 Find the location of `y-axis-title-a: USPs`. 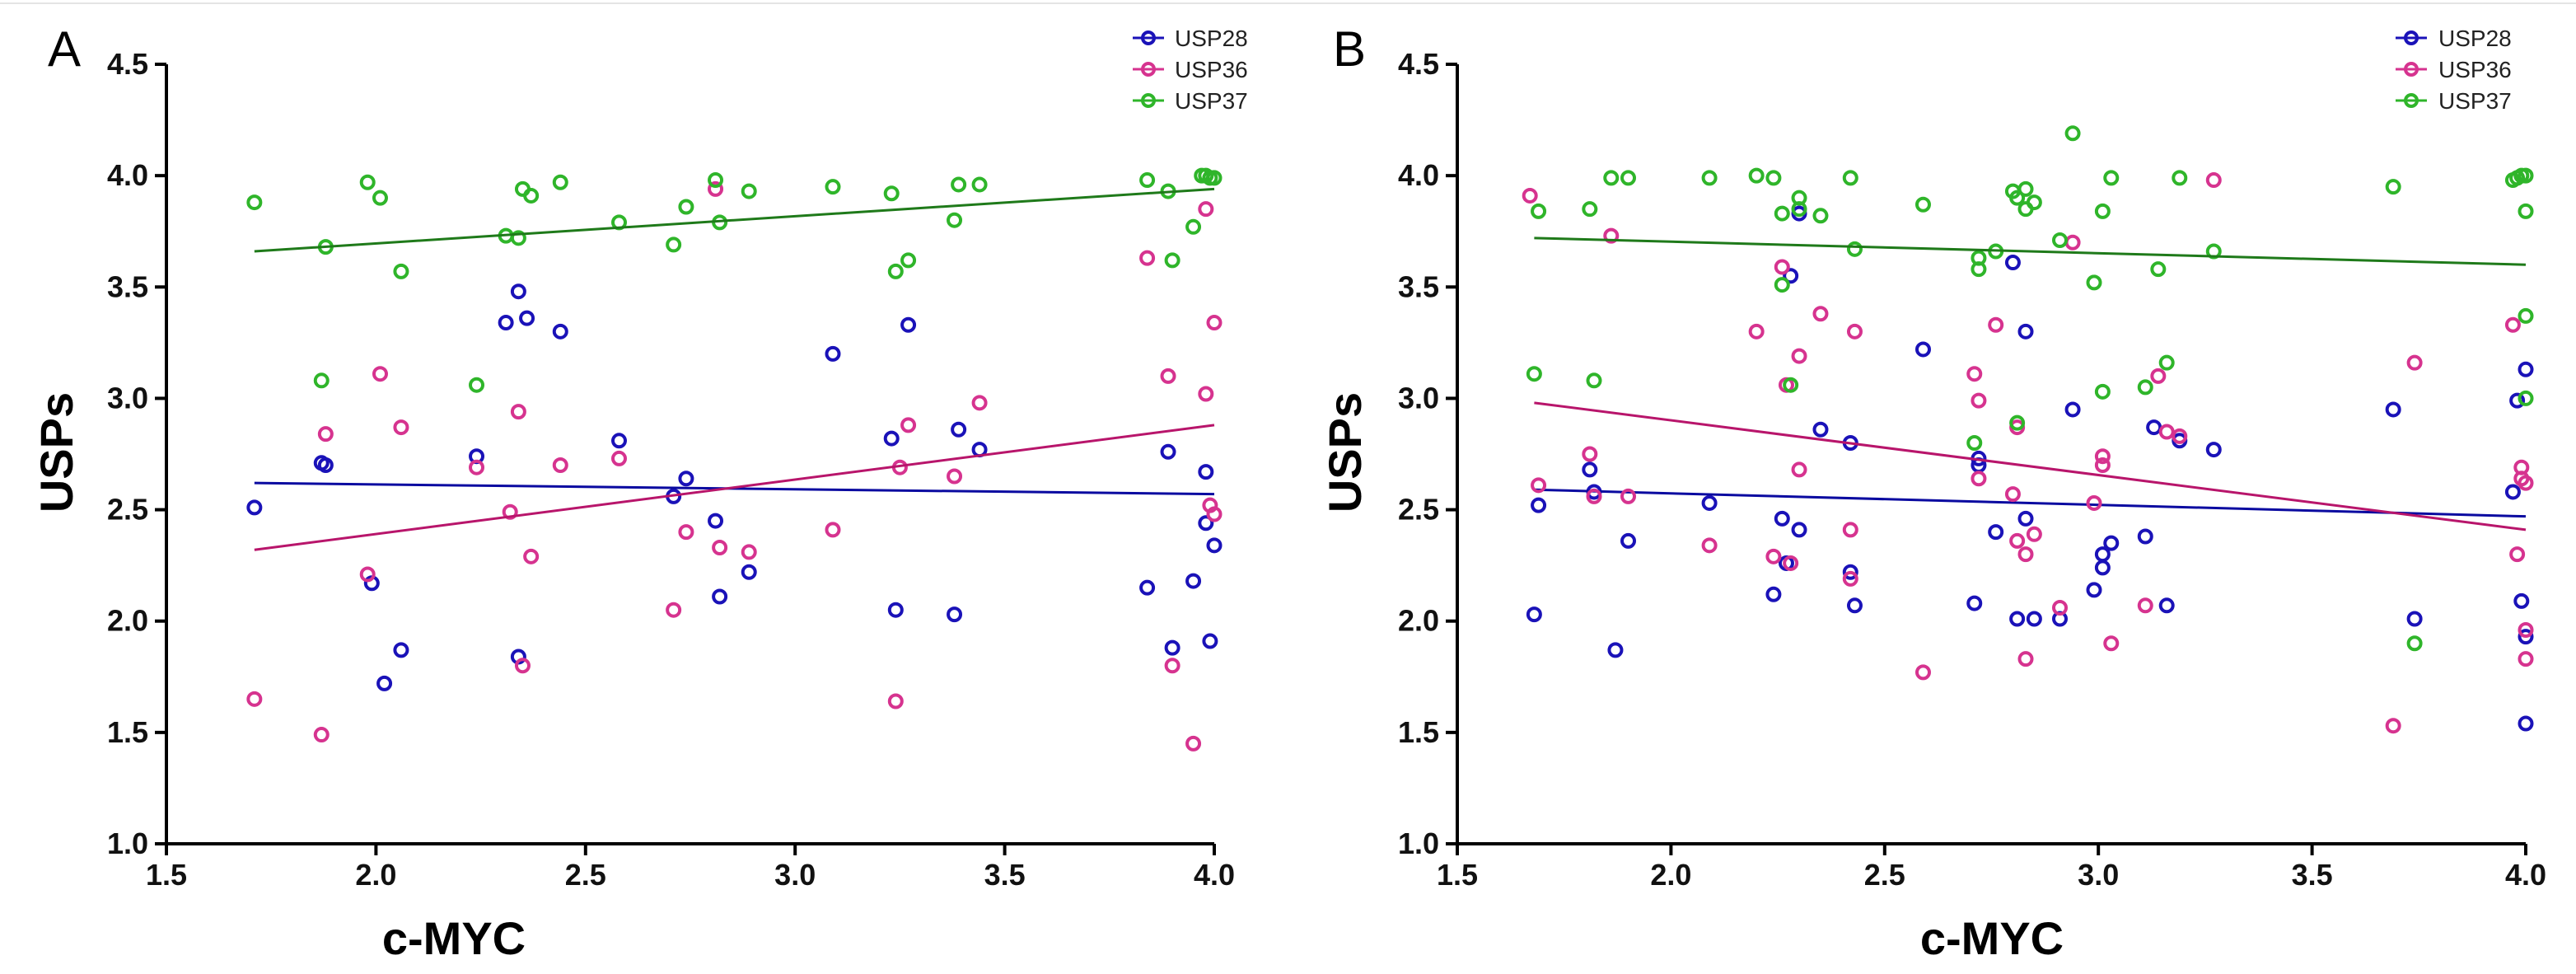

y-axis-title-a: USPs is located at coordinates (56, 453).